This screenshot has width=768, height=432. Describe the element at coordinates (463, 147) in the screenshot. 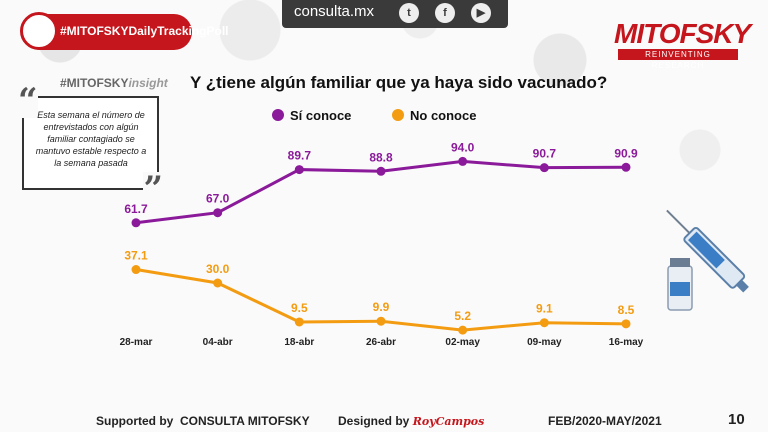

I see `data-label: 94.0` at that location.